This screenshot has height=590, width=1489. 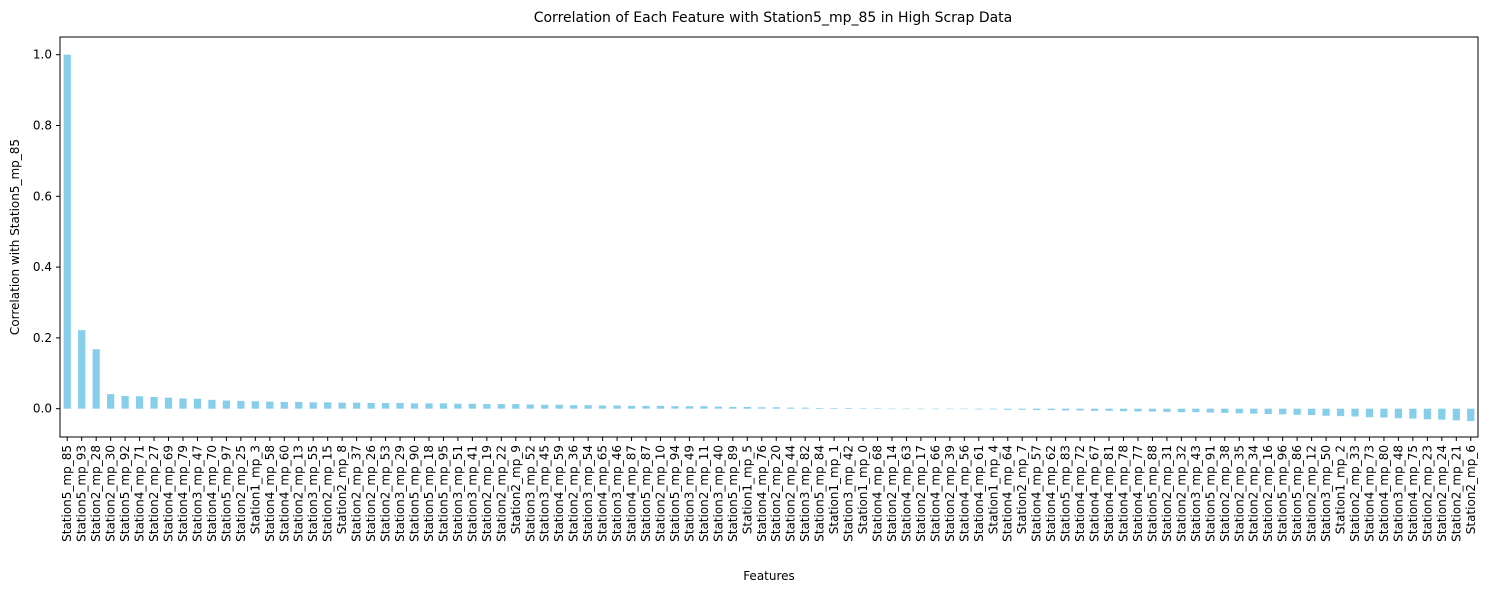 What do you see at coordinates (241, 493) in the screenshot?
I see `x-tick-label: Station2_mp_25` at bounding box center [241, 493].